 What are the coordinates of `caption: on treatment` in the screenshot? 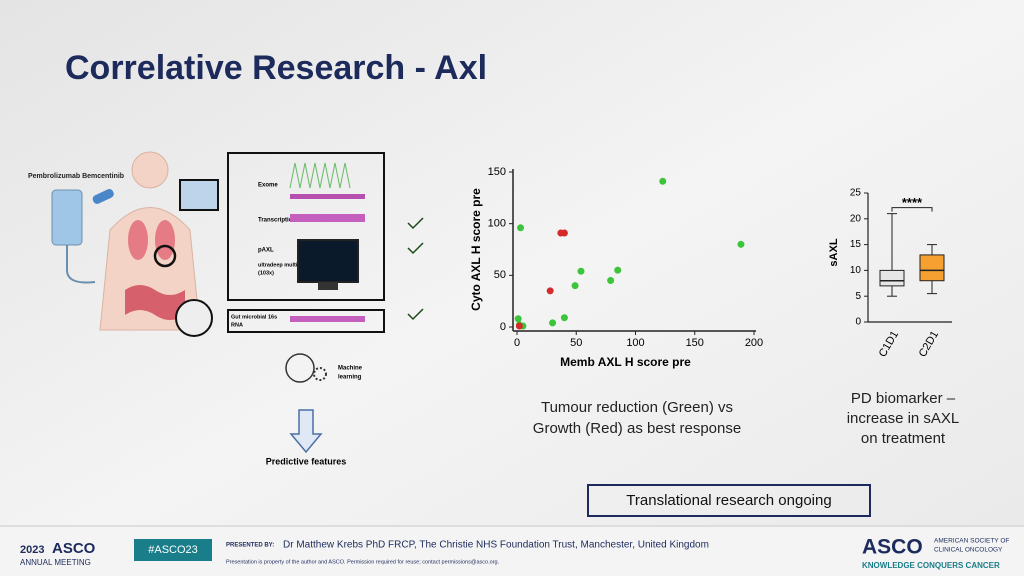 It's located at (903, 438).